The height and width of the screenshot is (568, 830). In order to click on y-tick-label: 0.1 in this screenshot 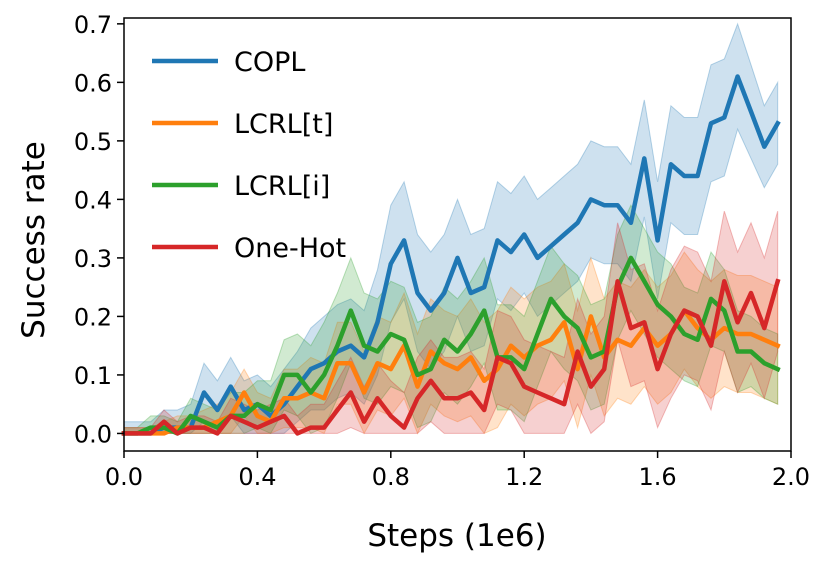, I will do `click(93, 376)`.